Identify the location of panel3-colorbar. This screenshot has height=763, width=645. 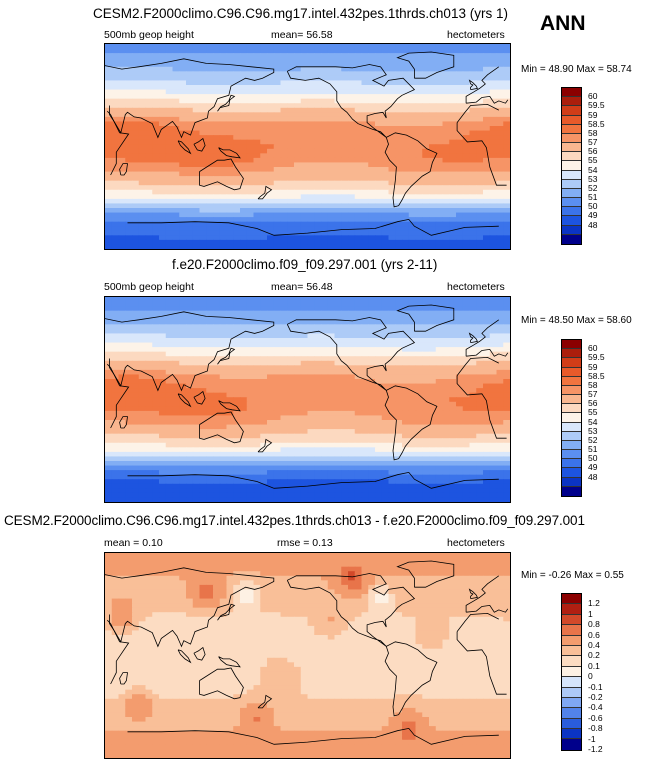
(571, 672).